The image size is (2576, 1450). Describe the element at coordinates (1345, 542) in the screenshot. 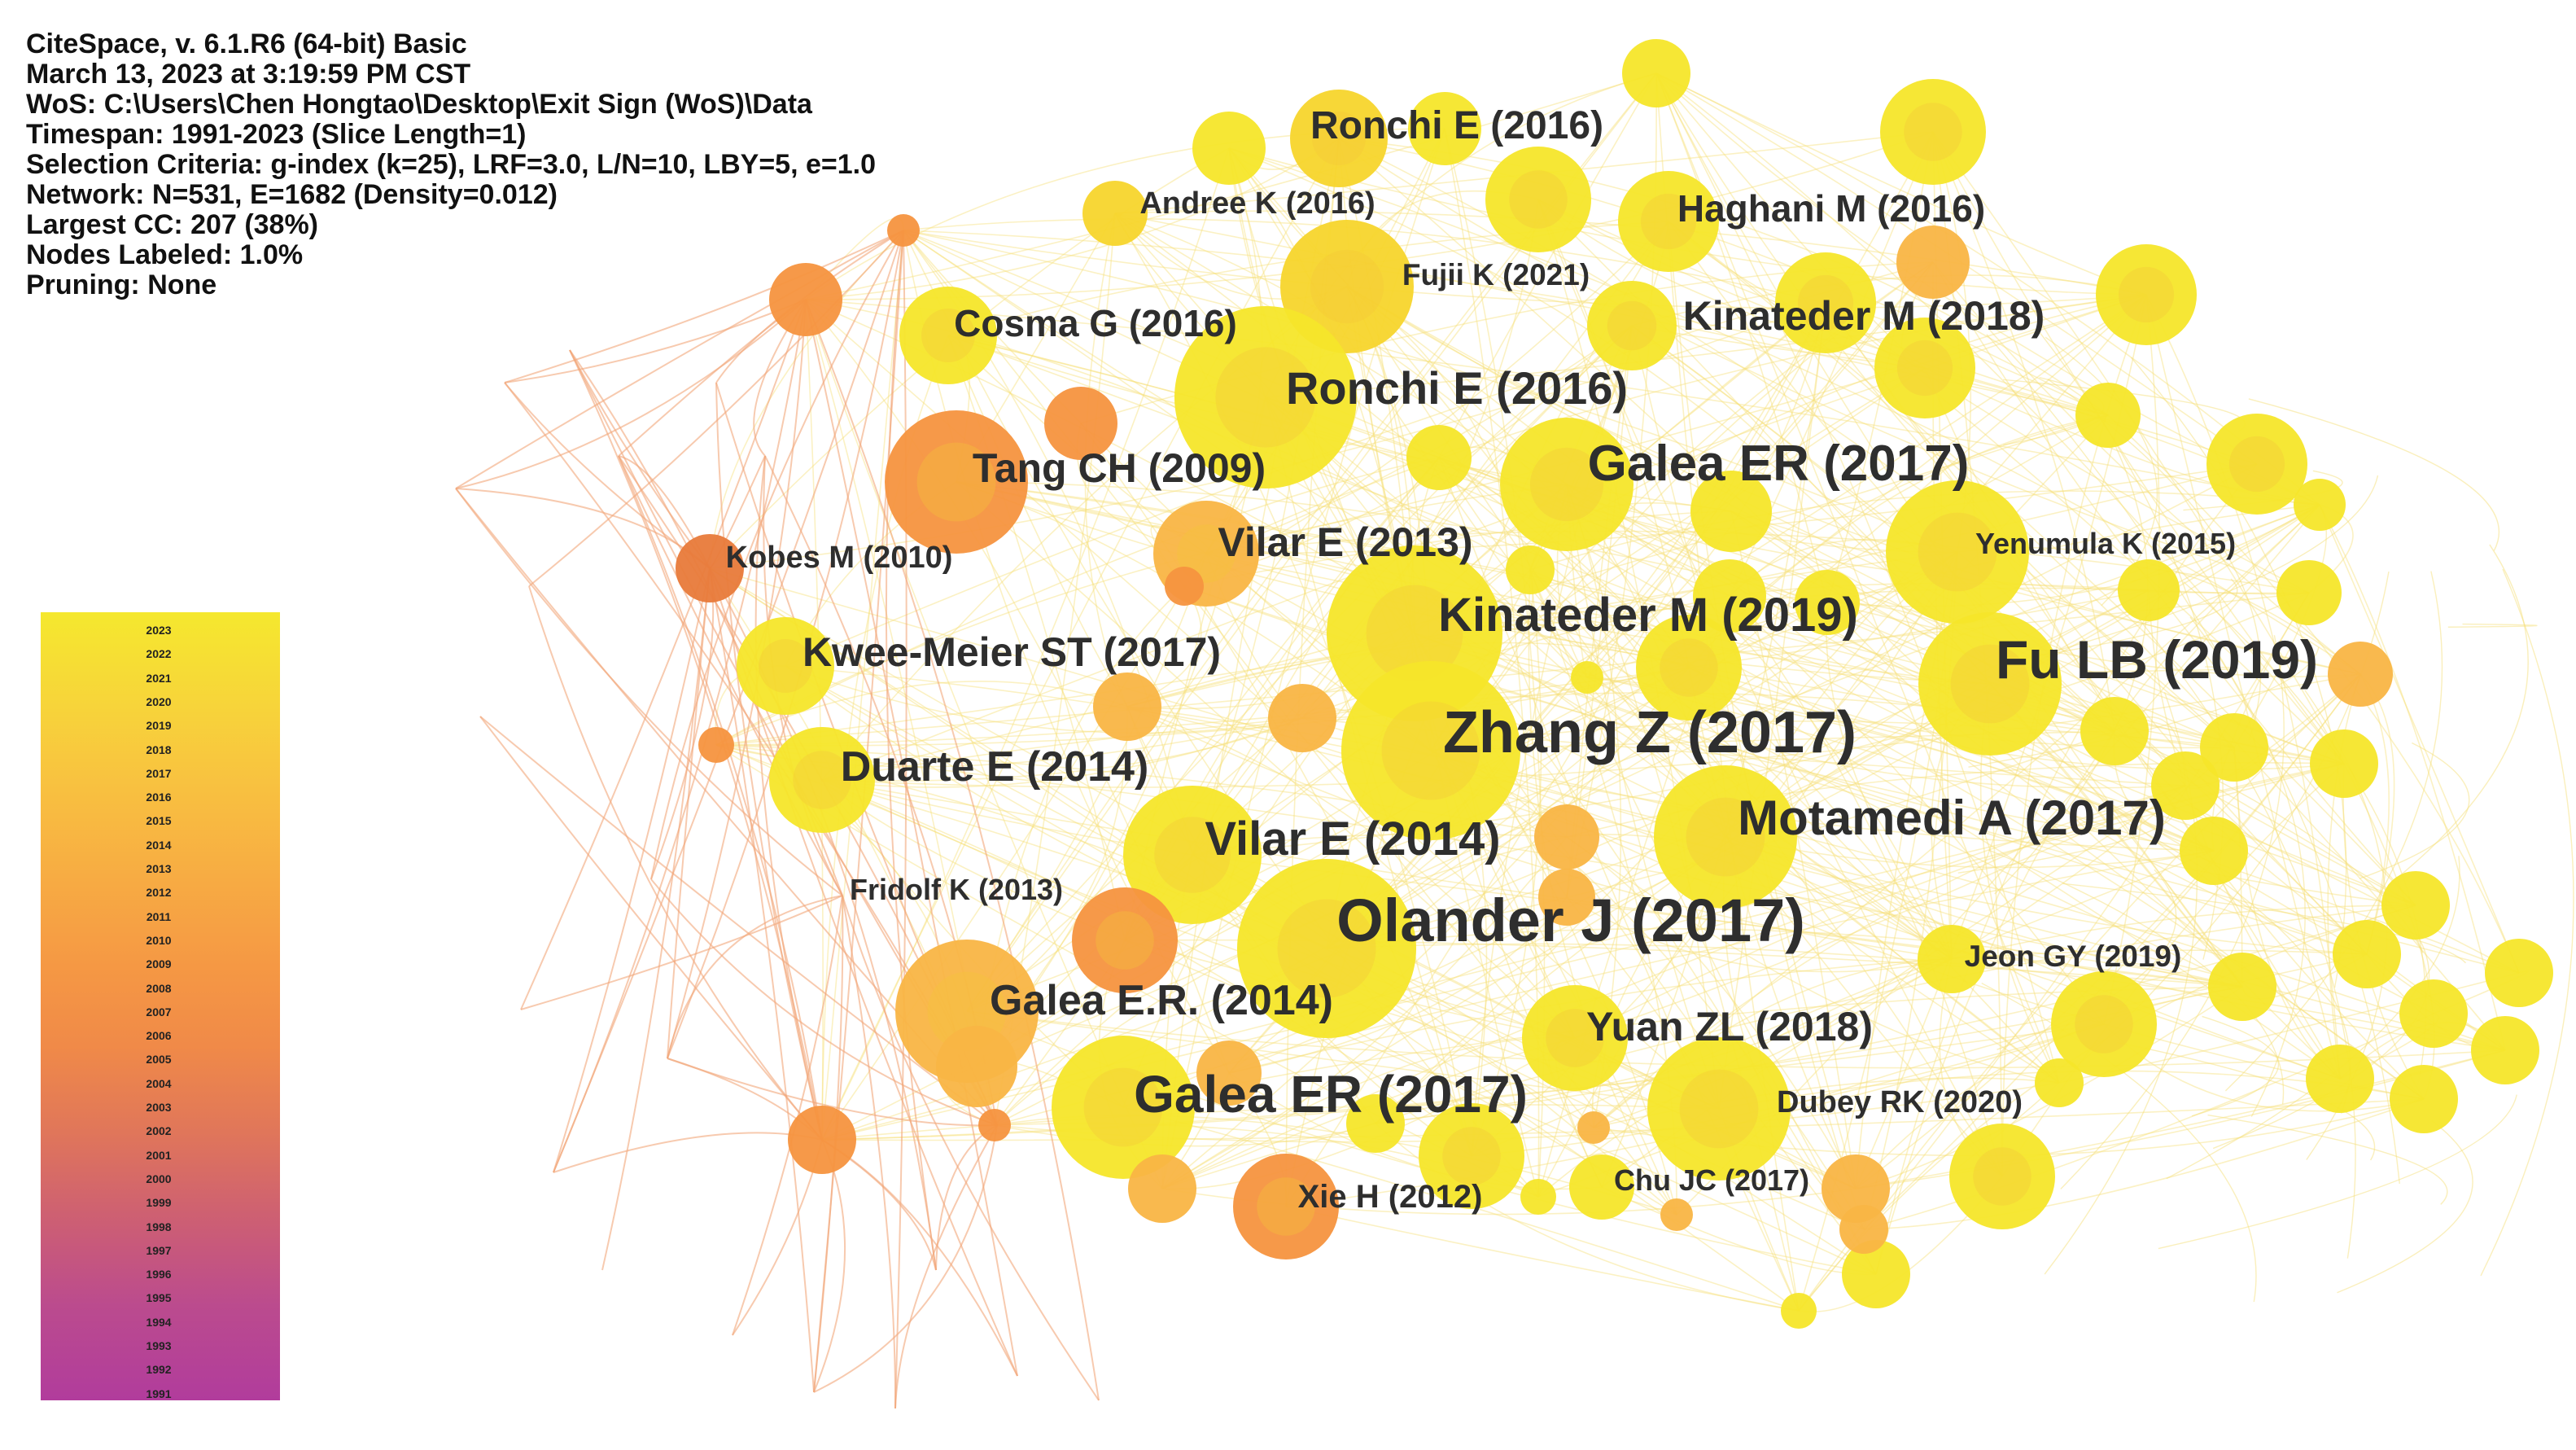

I see `label-vilar-2013: Vilar E (2013)` at that location.